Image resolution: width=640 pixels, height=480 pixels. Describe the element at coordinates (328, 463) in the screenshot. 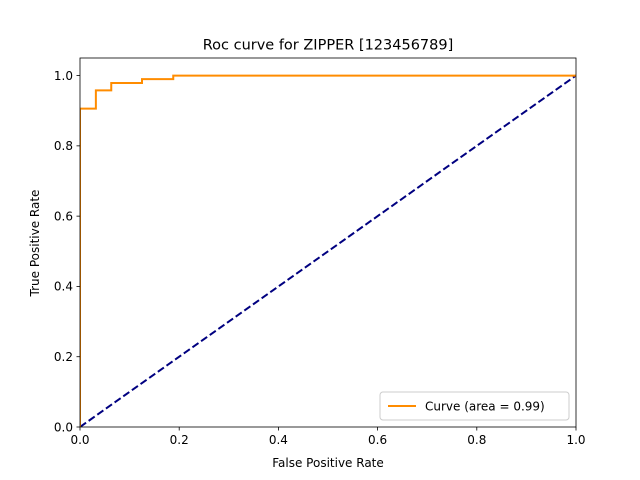

I see `x-axis-label: False Positive Rate` at that location.